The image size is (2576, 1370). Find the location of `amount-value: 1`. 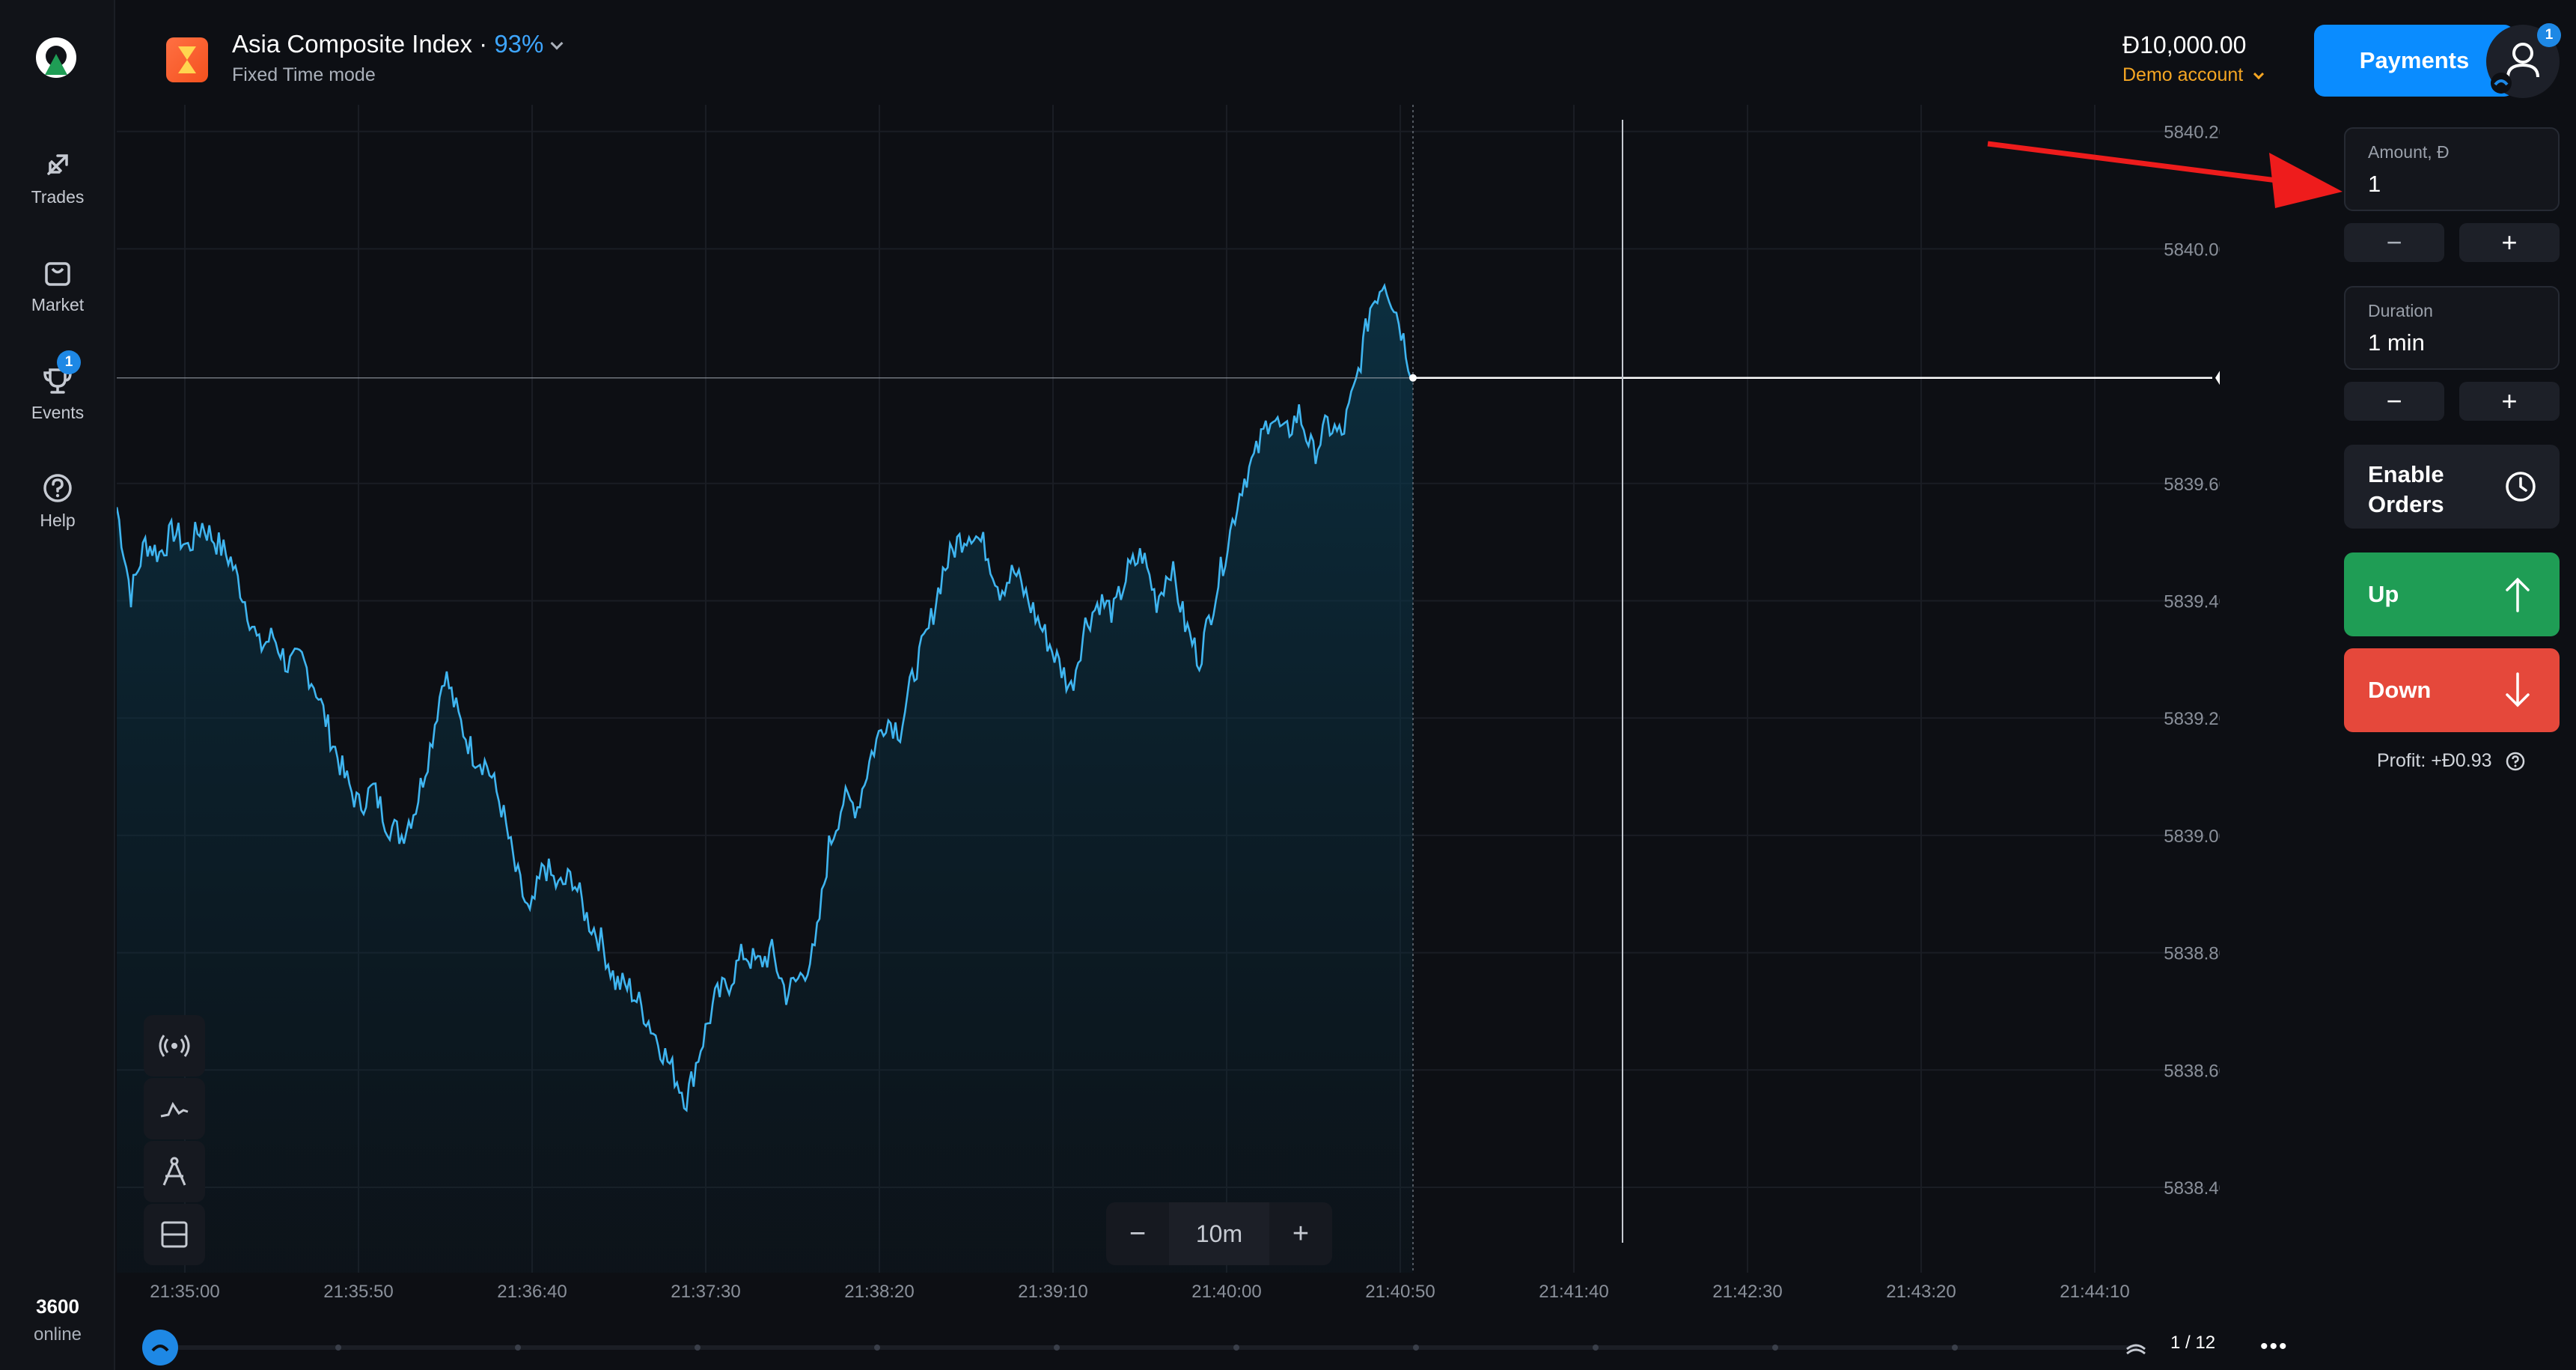

amount-value: 1 is located at coordinates (2374, 184).